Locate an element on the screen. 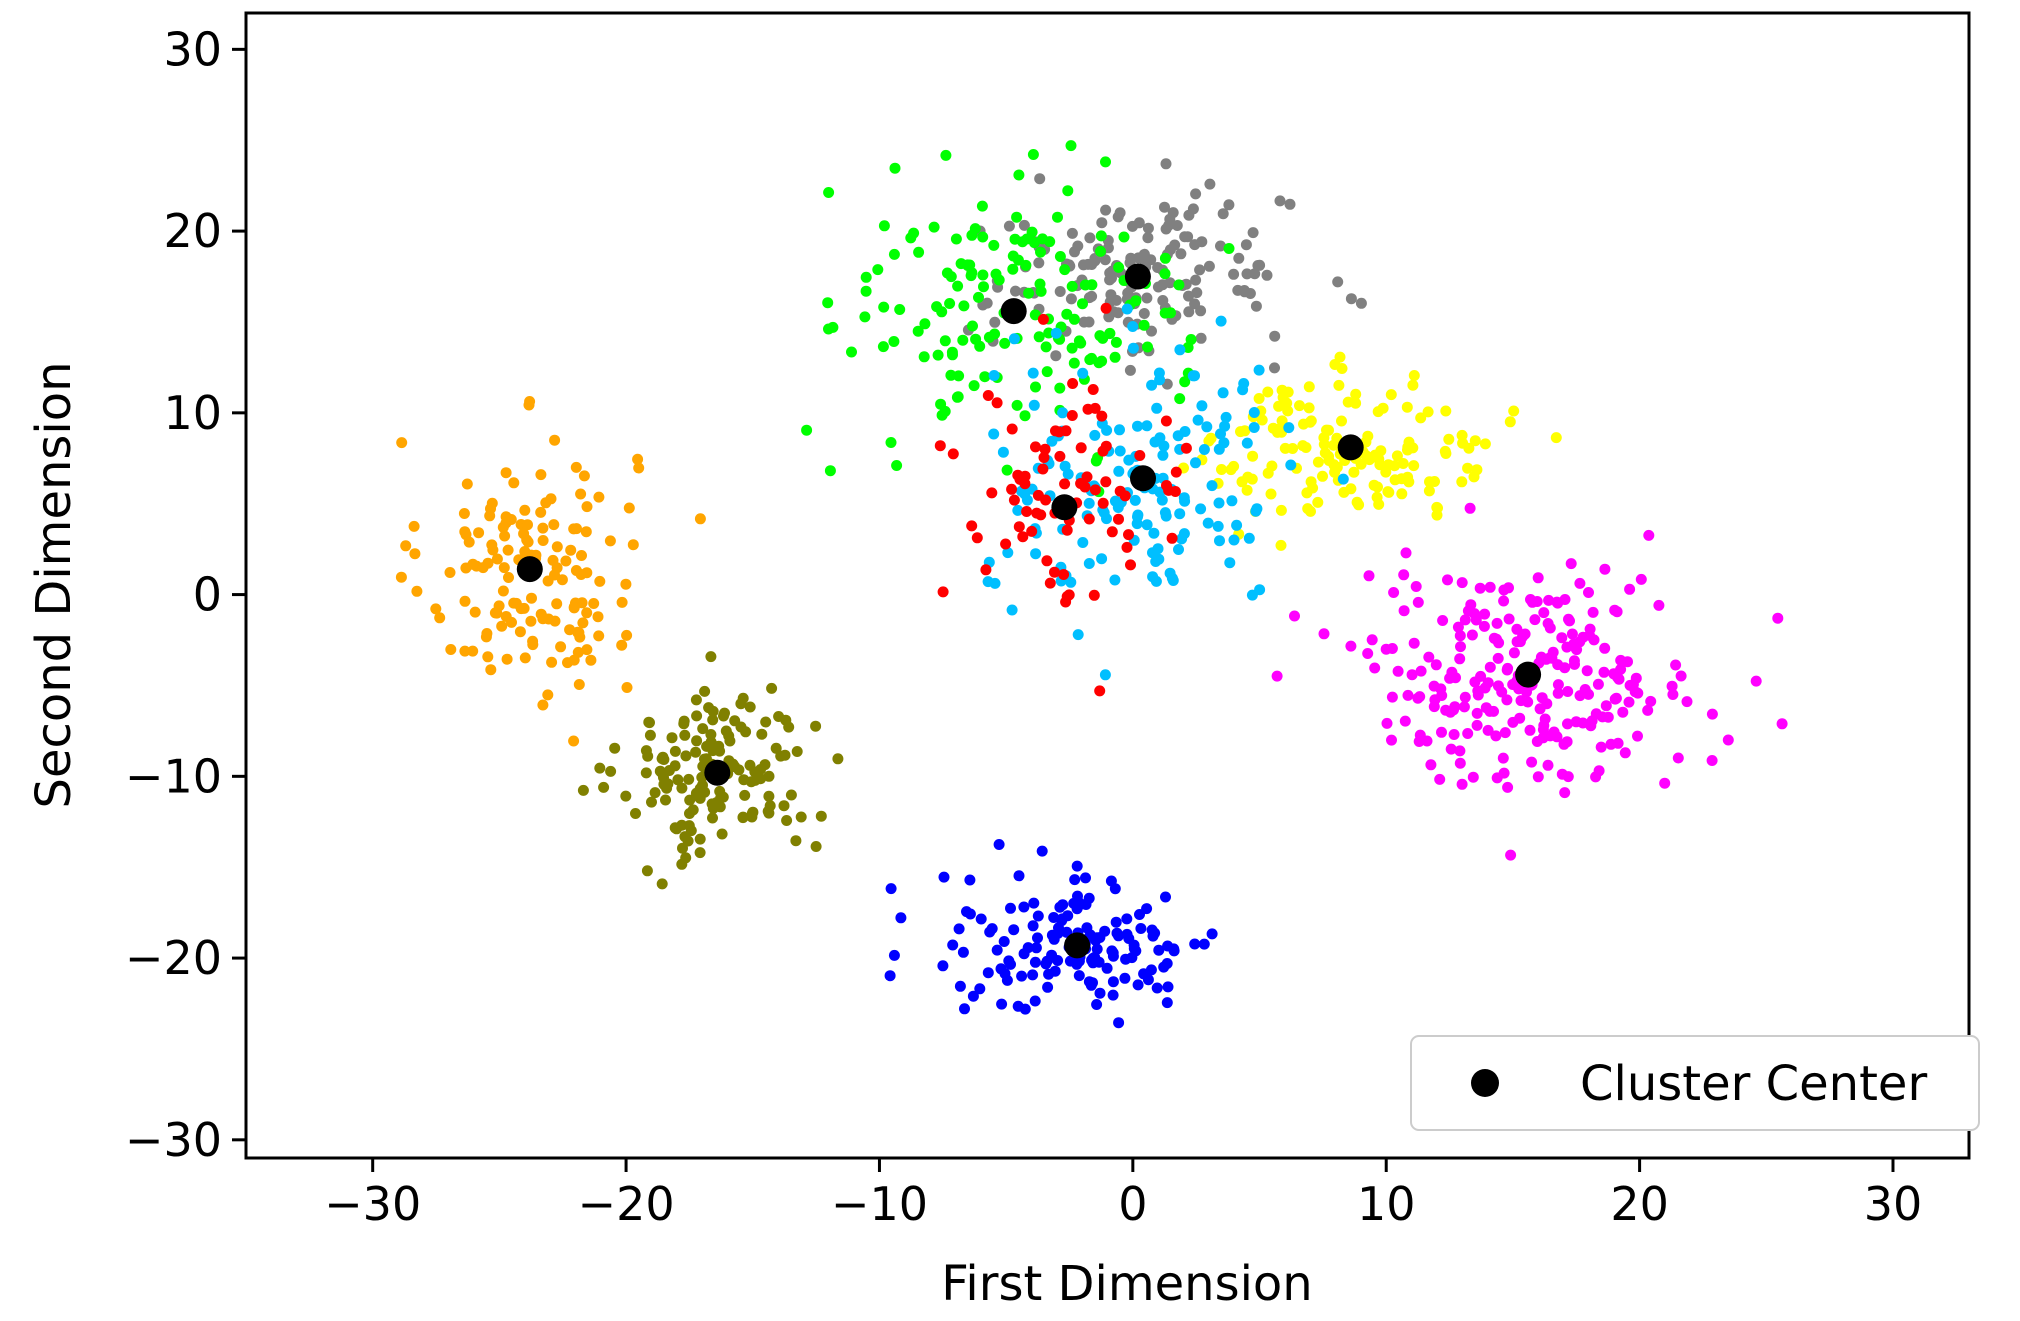 The height and width of the screenshot is (1321, 2020). cluster-center-point is located at coordinates (1528, 674).